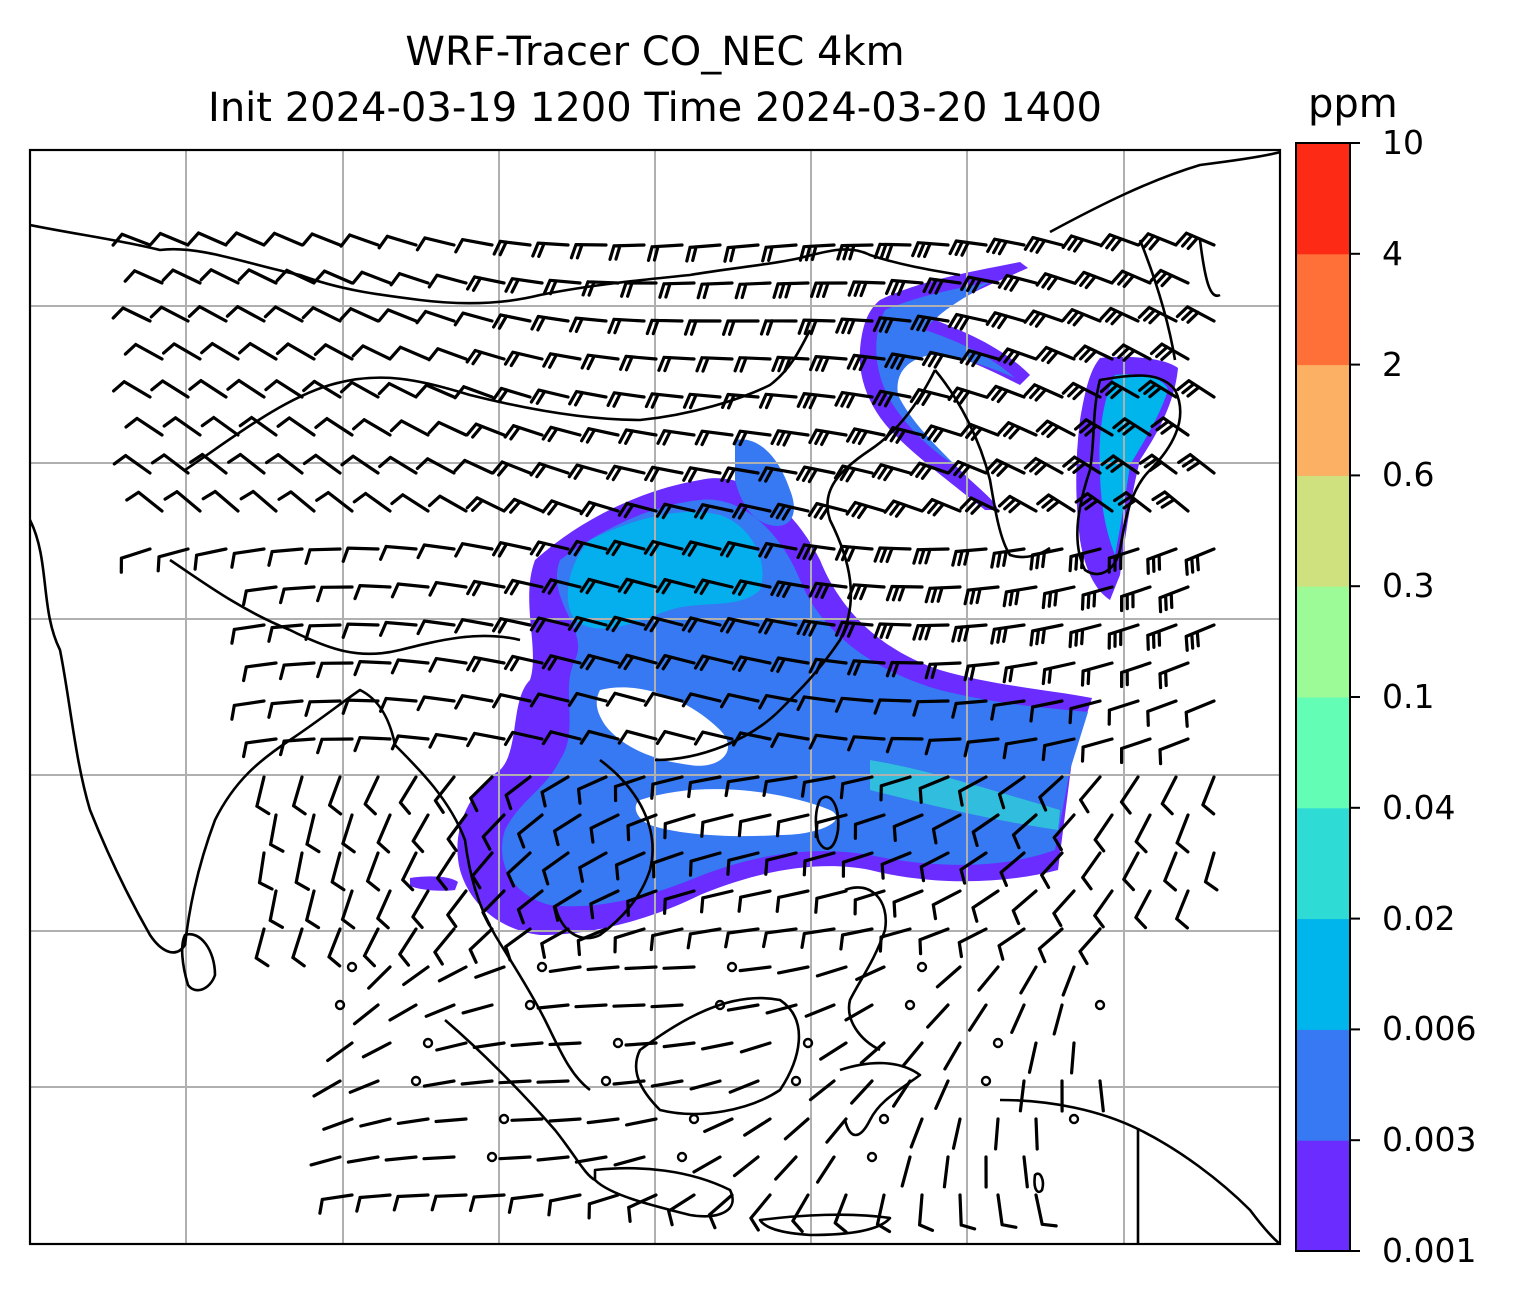 The width and height of the screenshot is (1528, 1306). I want to click on wind-barb-calm, so click(796, 1081).